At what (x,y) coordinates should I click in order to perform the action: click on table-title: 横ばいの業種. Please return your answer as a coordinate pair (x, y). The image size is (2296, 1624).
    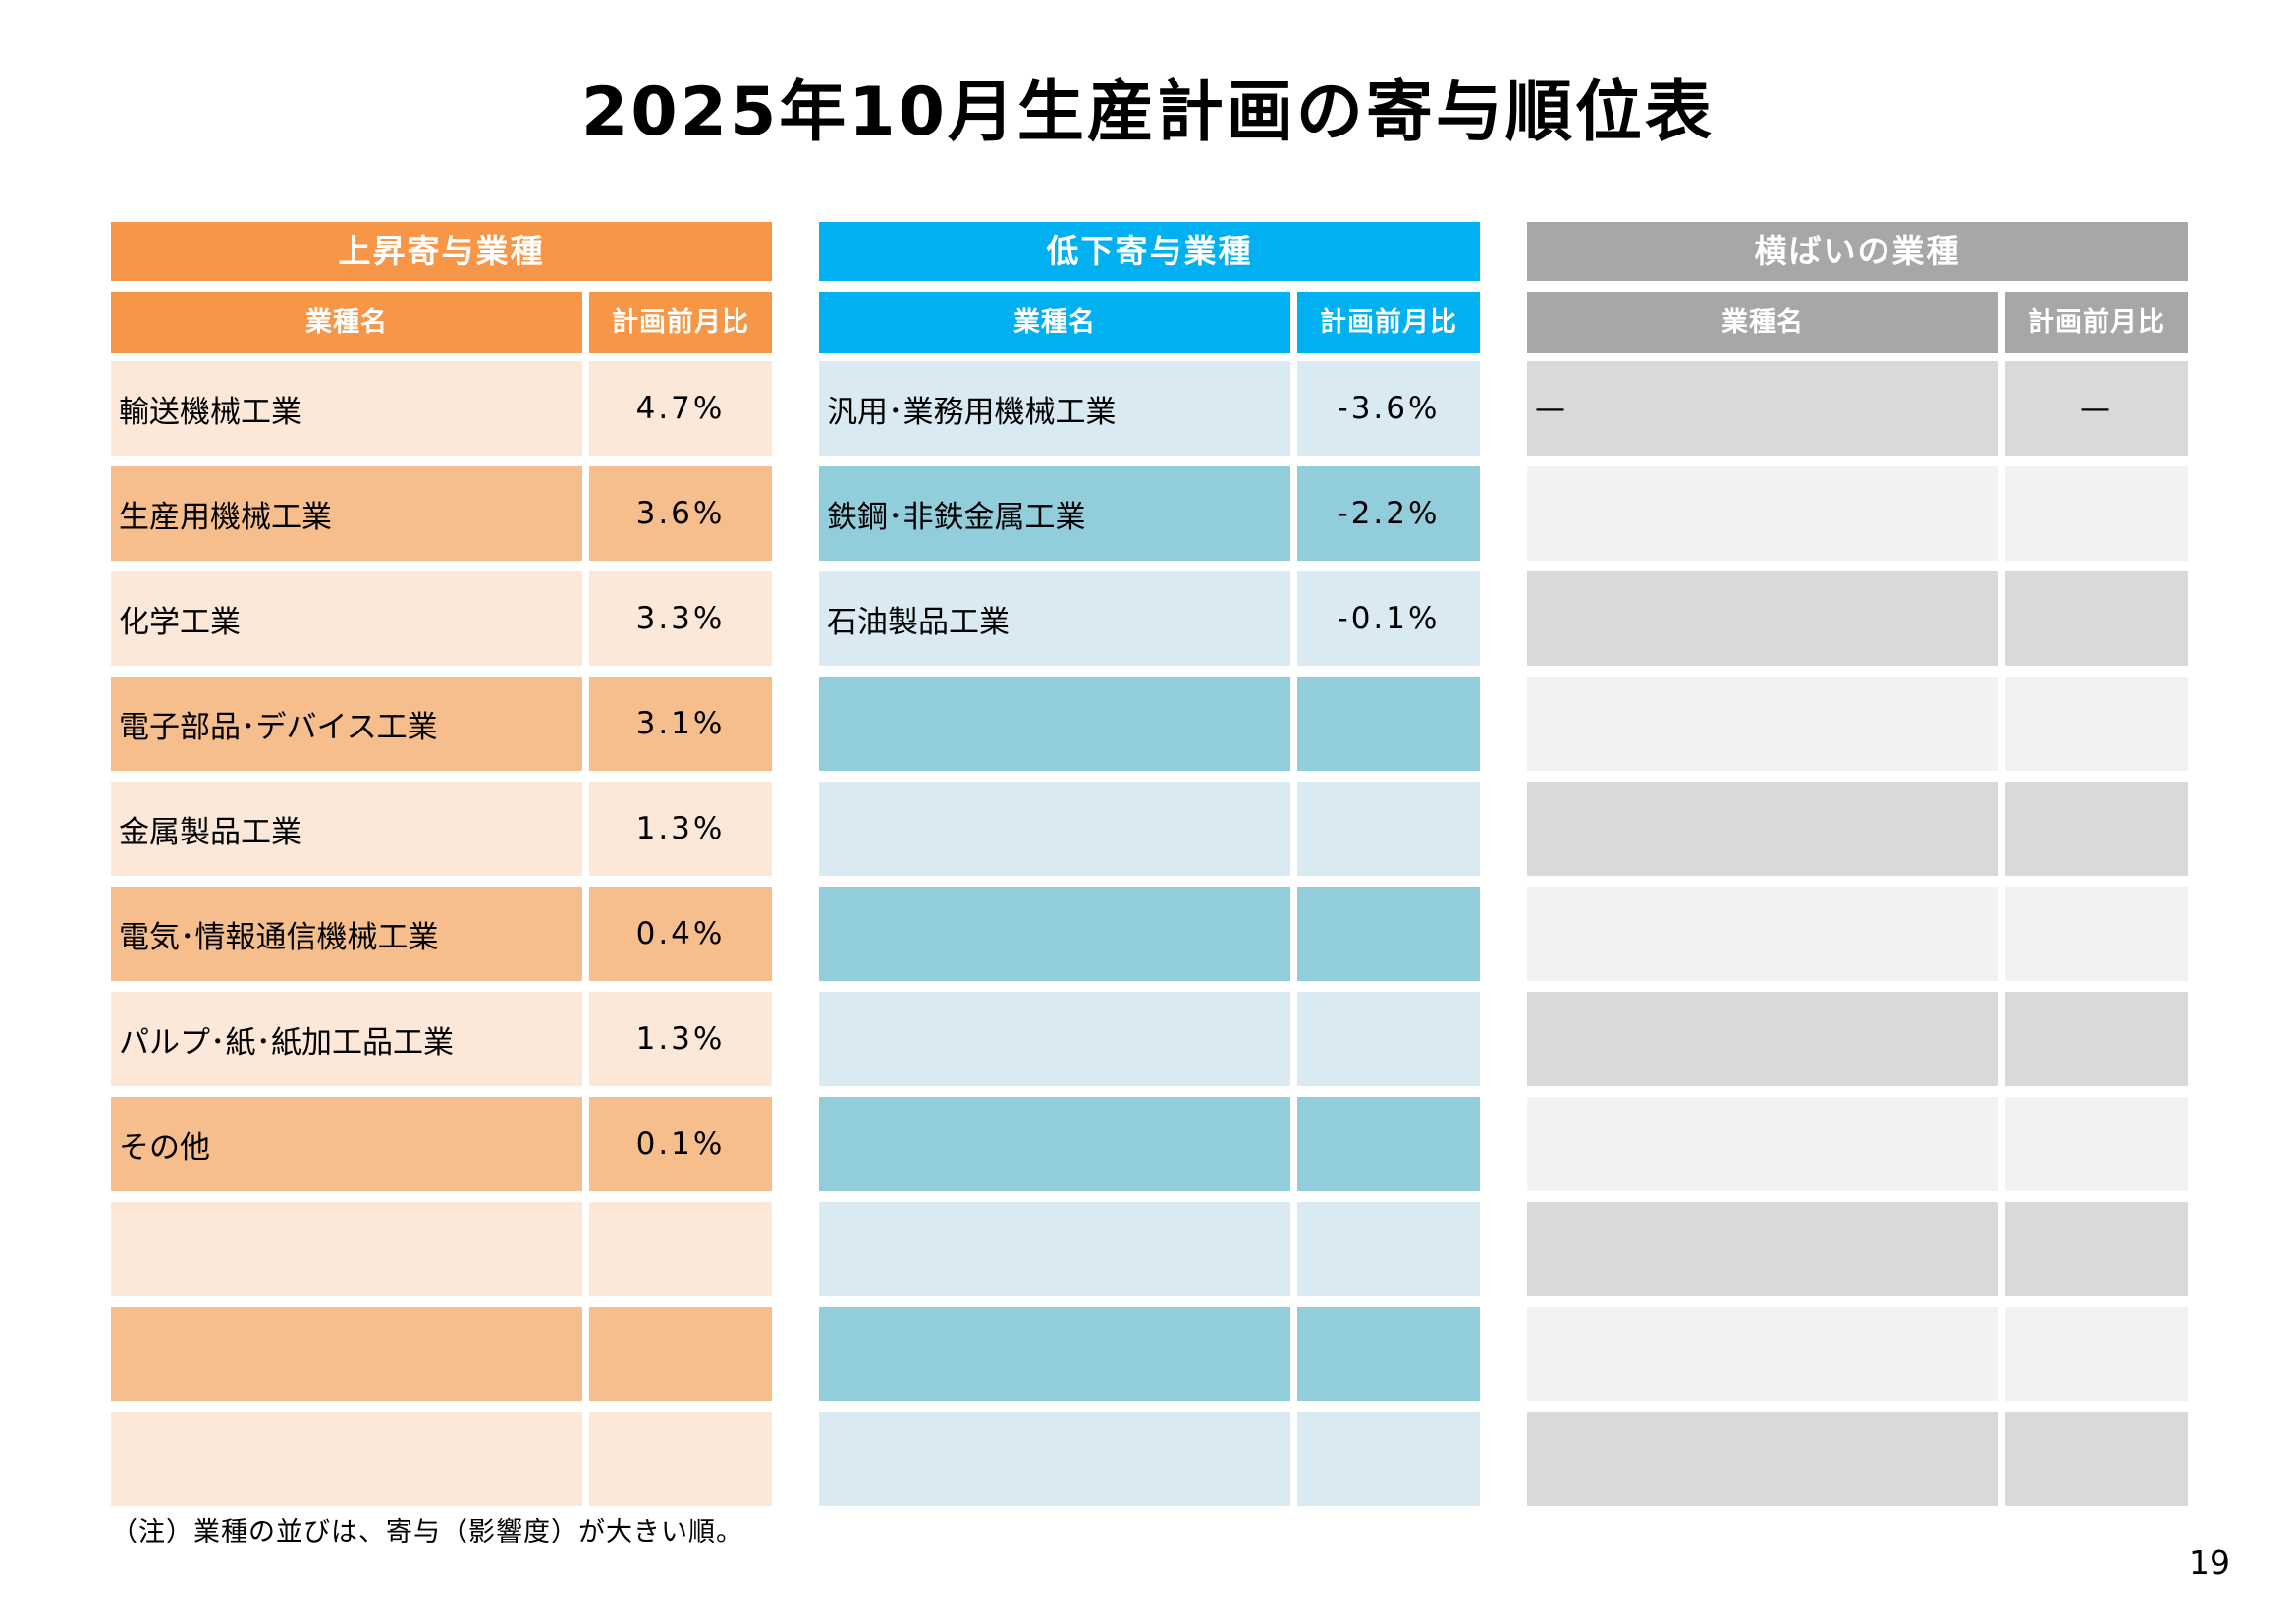
    Looking at the image, I should click on (1857, 251).